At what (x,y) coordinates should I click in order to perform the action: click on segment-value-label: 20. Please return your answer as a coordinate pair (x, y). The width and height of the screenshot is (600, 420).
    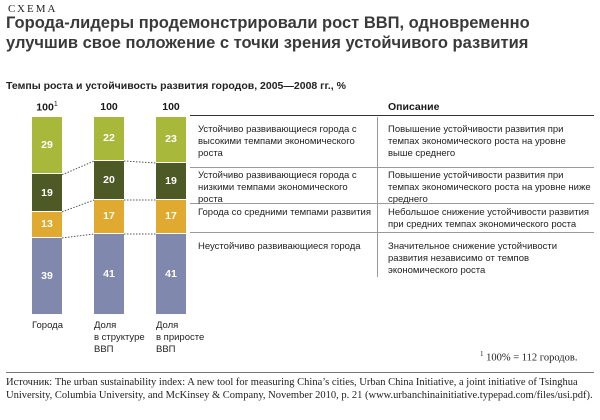
    Looking at the image, I should click on (109, 179).